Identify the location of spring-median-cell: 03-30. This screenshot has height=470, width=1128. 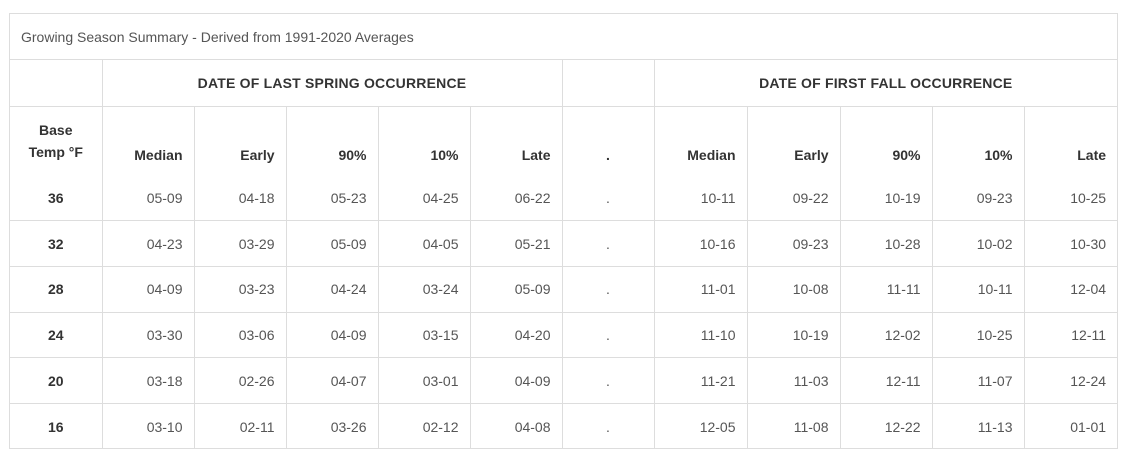
(148, 335).